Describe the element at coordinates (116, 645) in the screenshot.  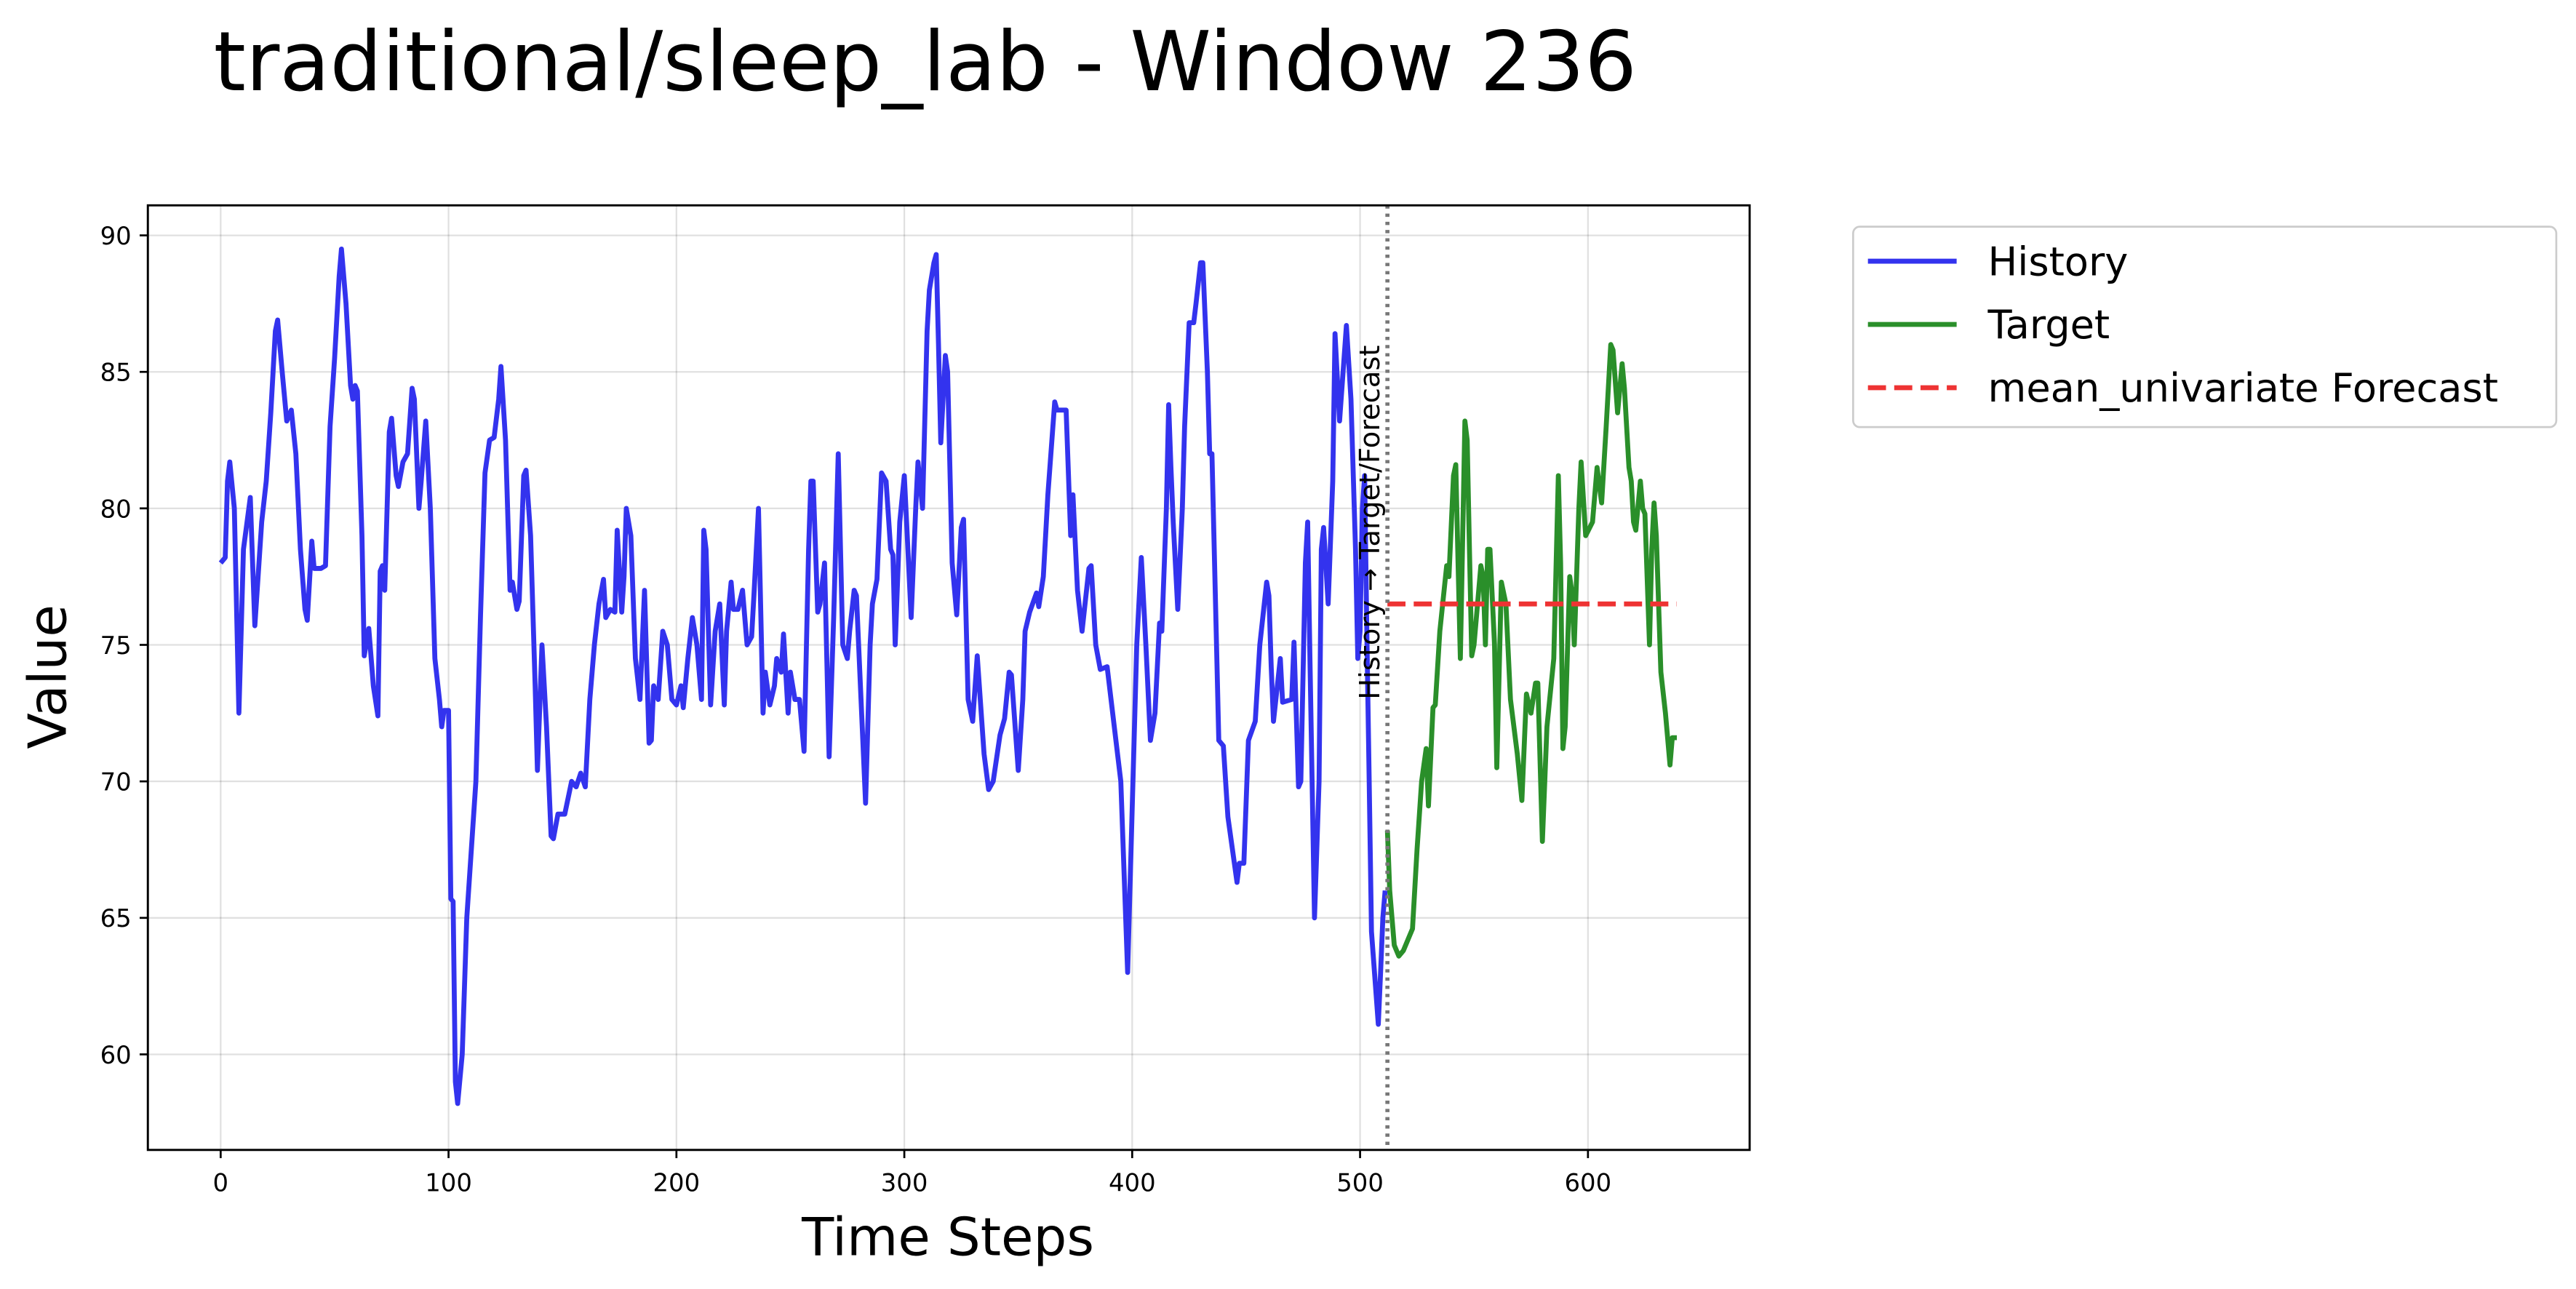
I see `y-tick-label: 75` at that location.